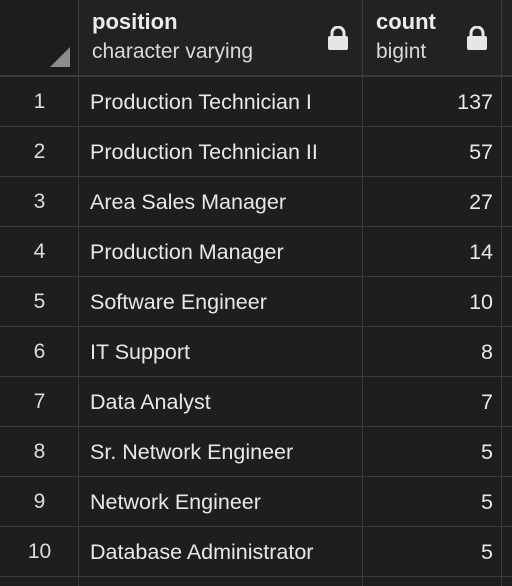  I want to click on count-cell, so click(432, 581).